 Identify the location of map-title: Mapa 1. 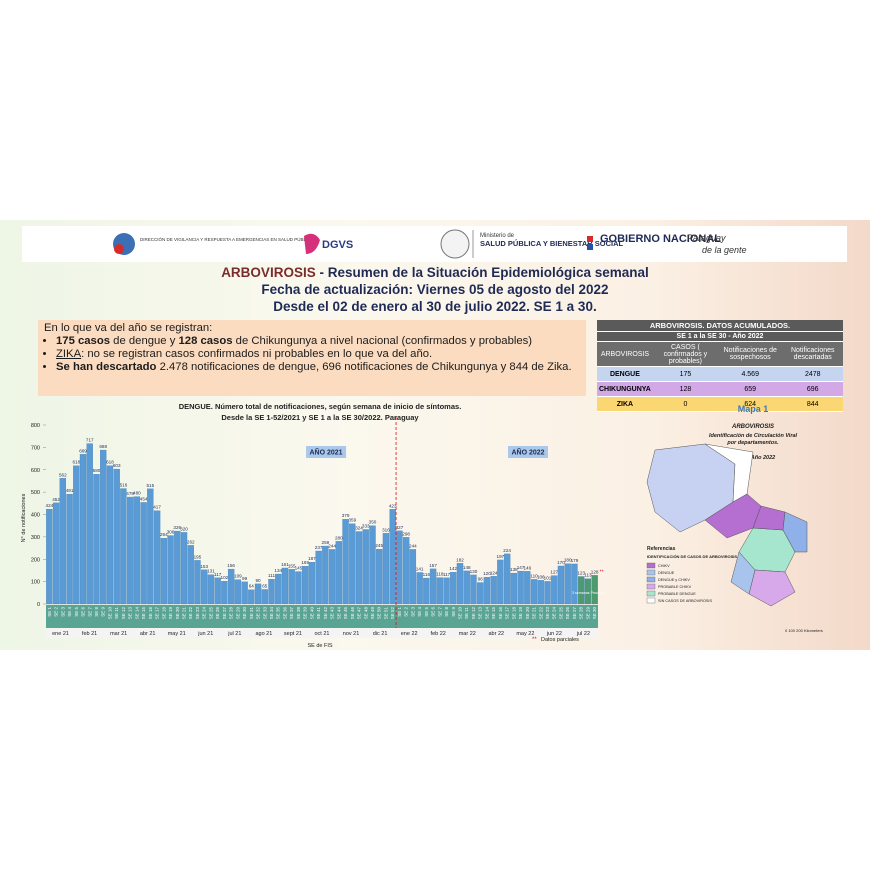
(753, 409).